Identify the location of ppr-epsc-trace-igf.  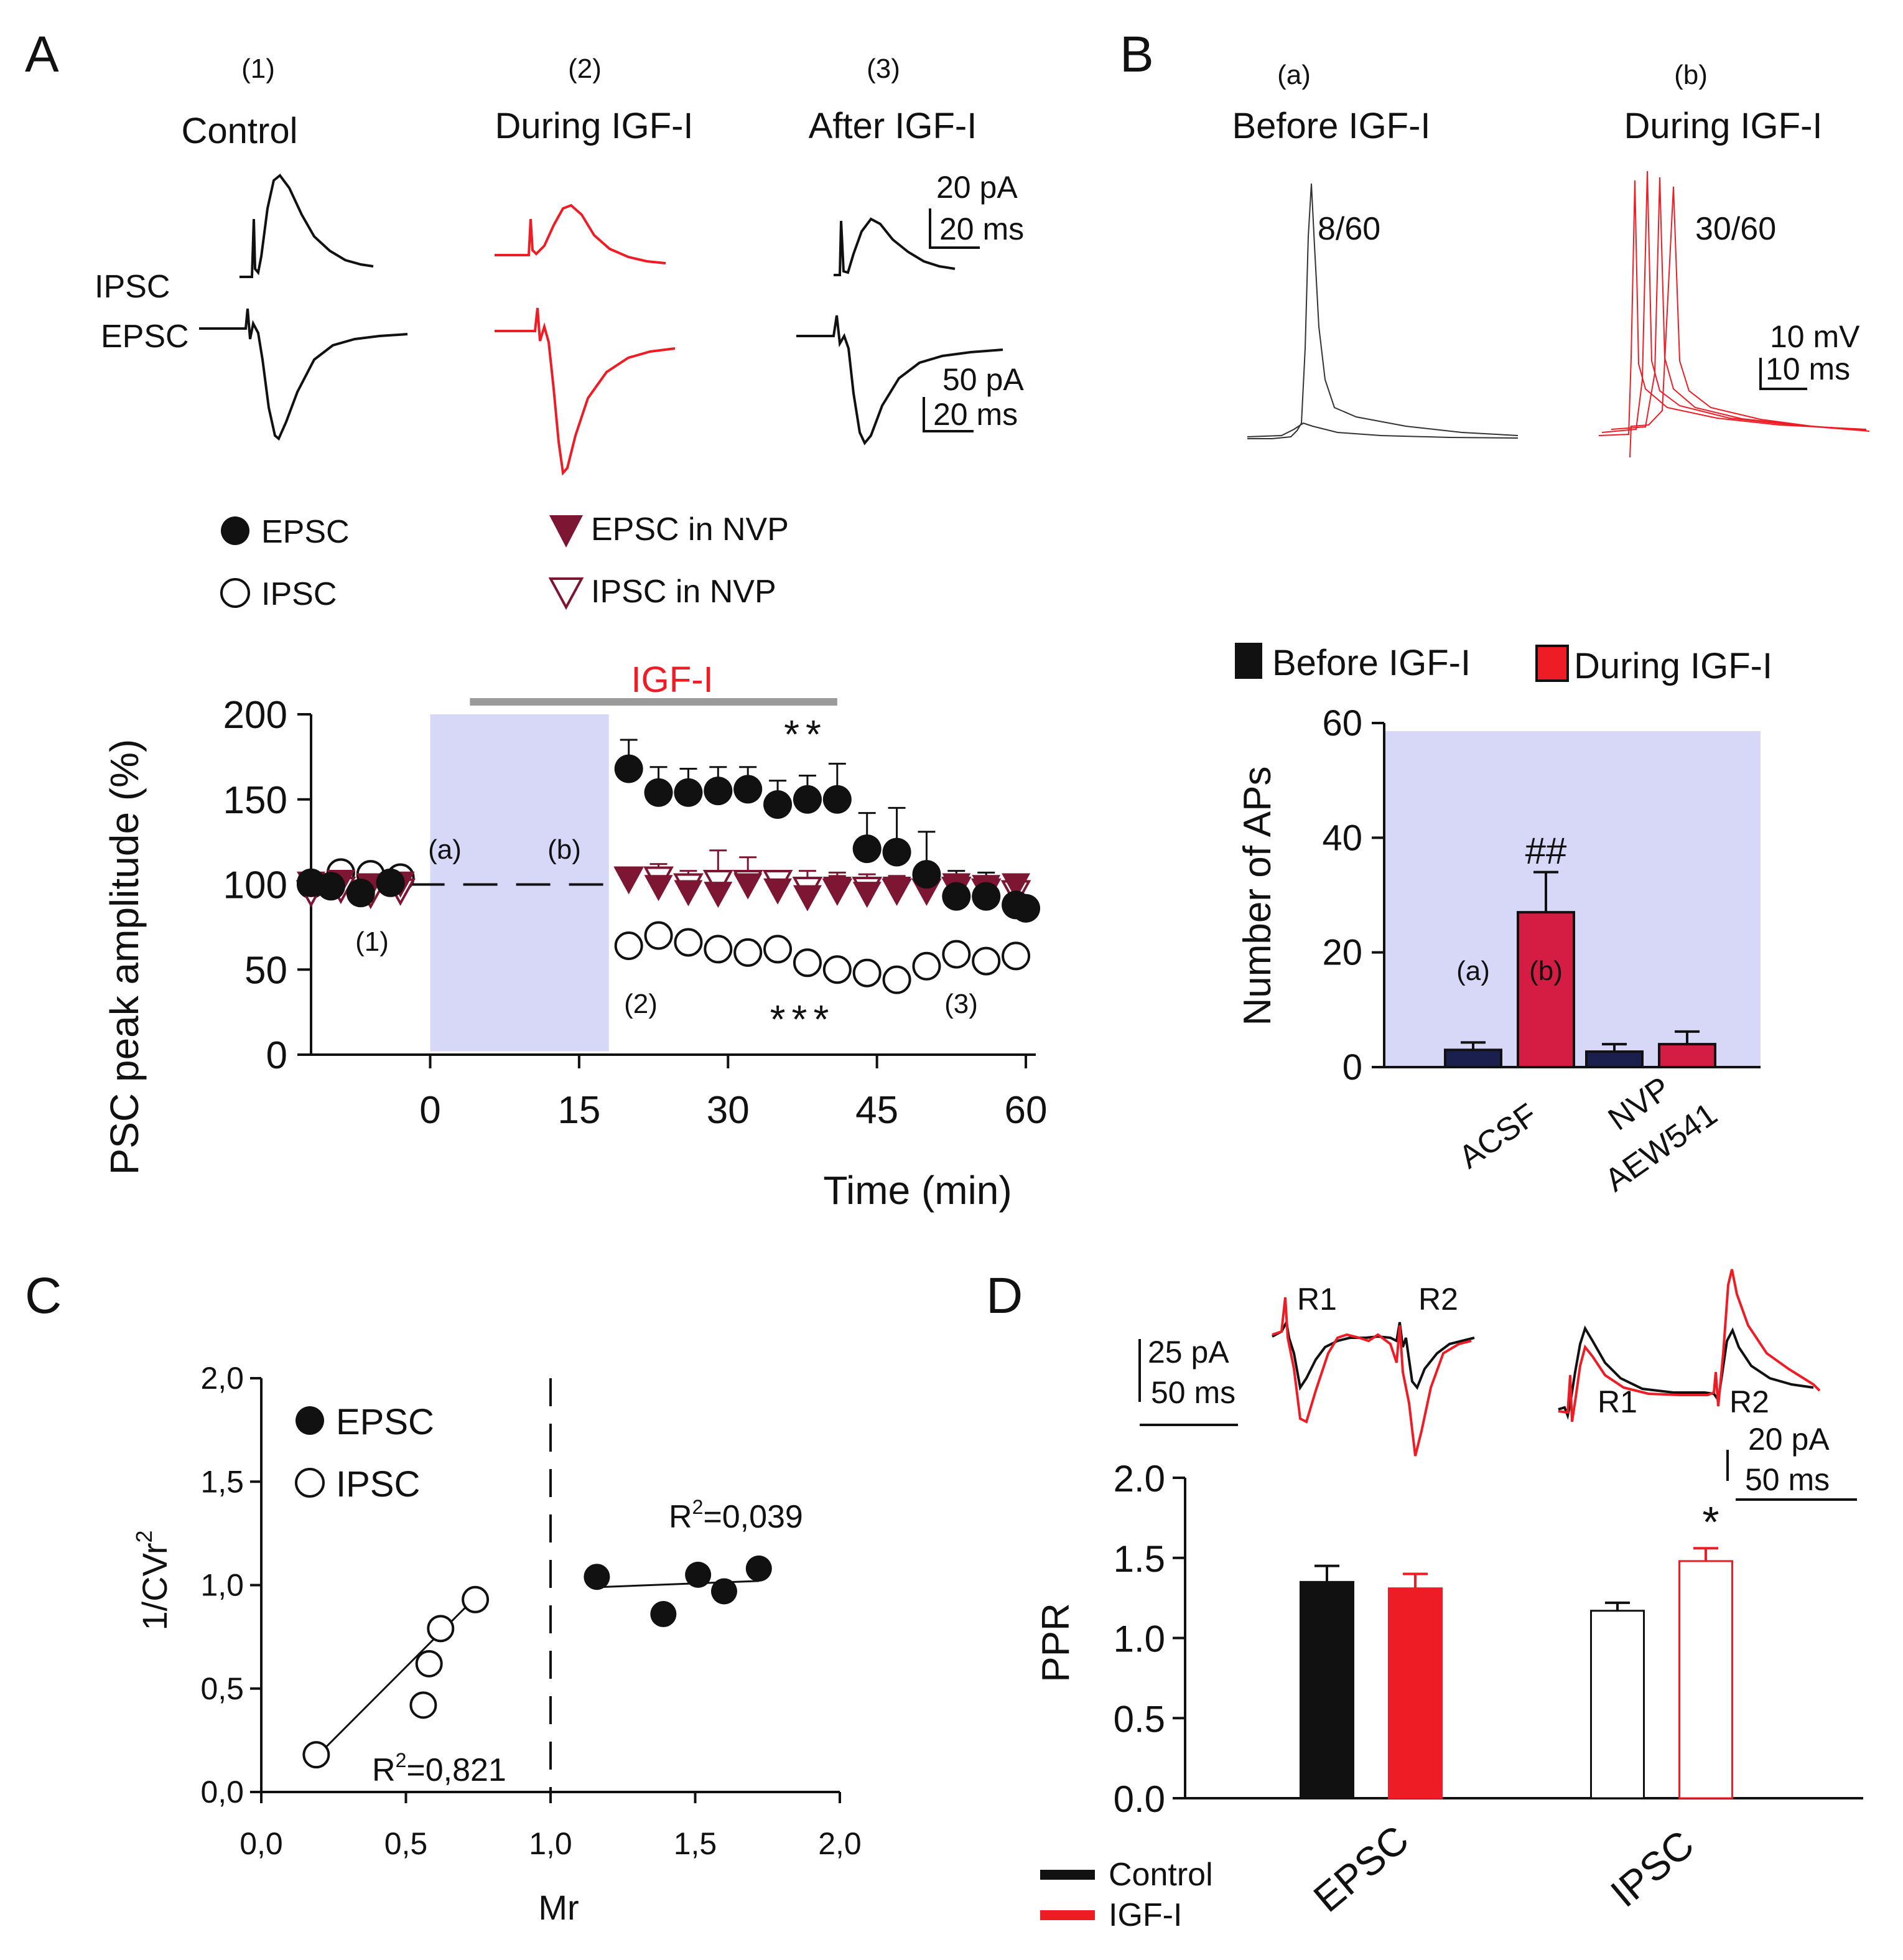
(1372, 1377).